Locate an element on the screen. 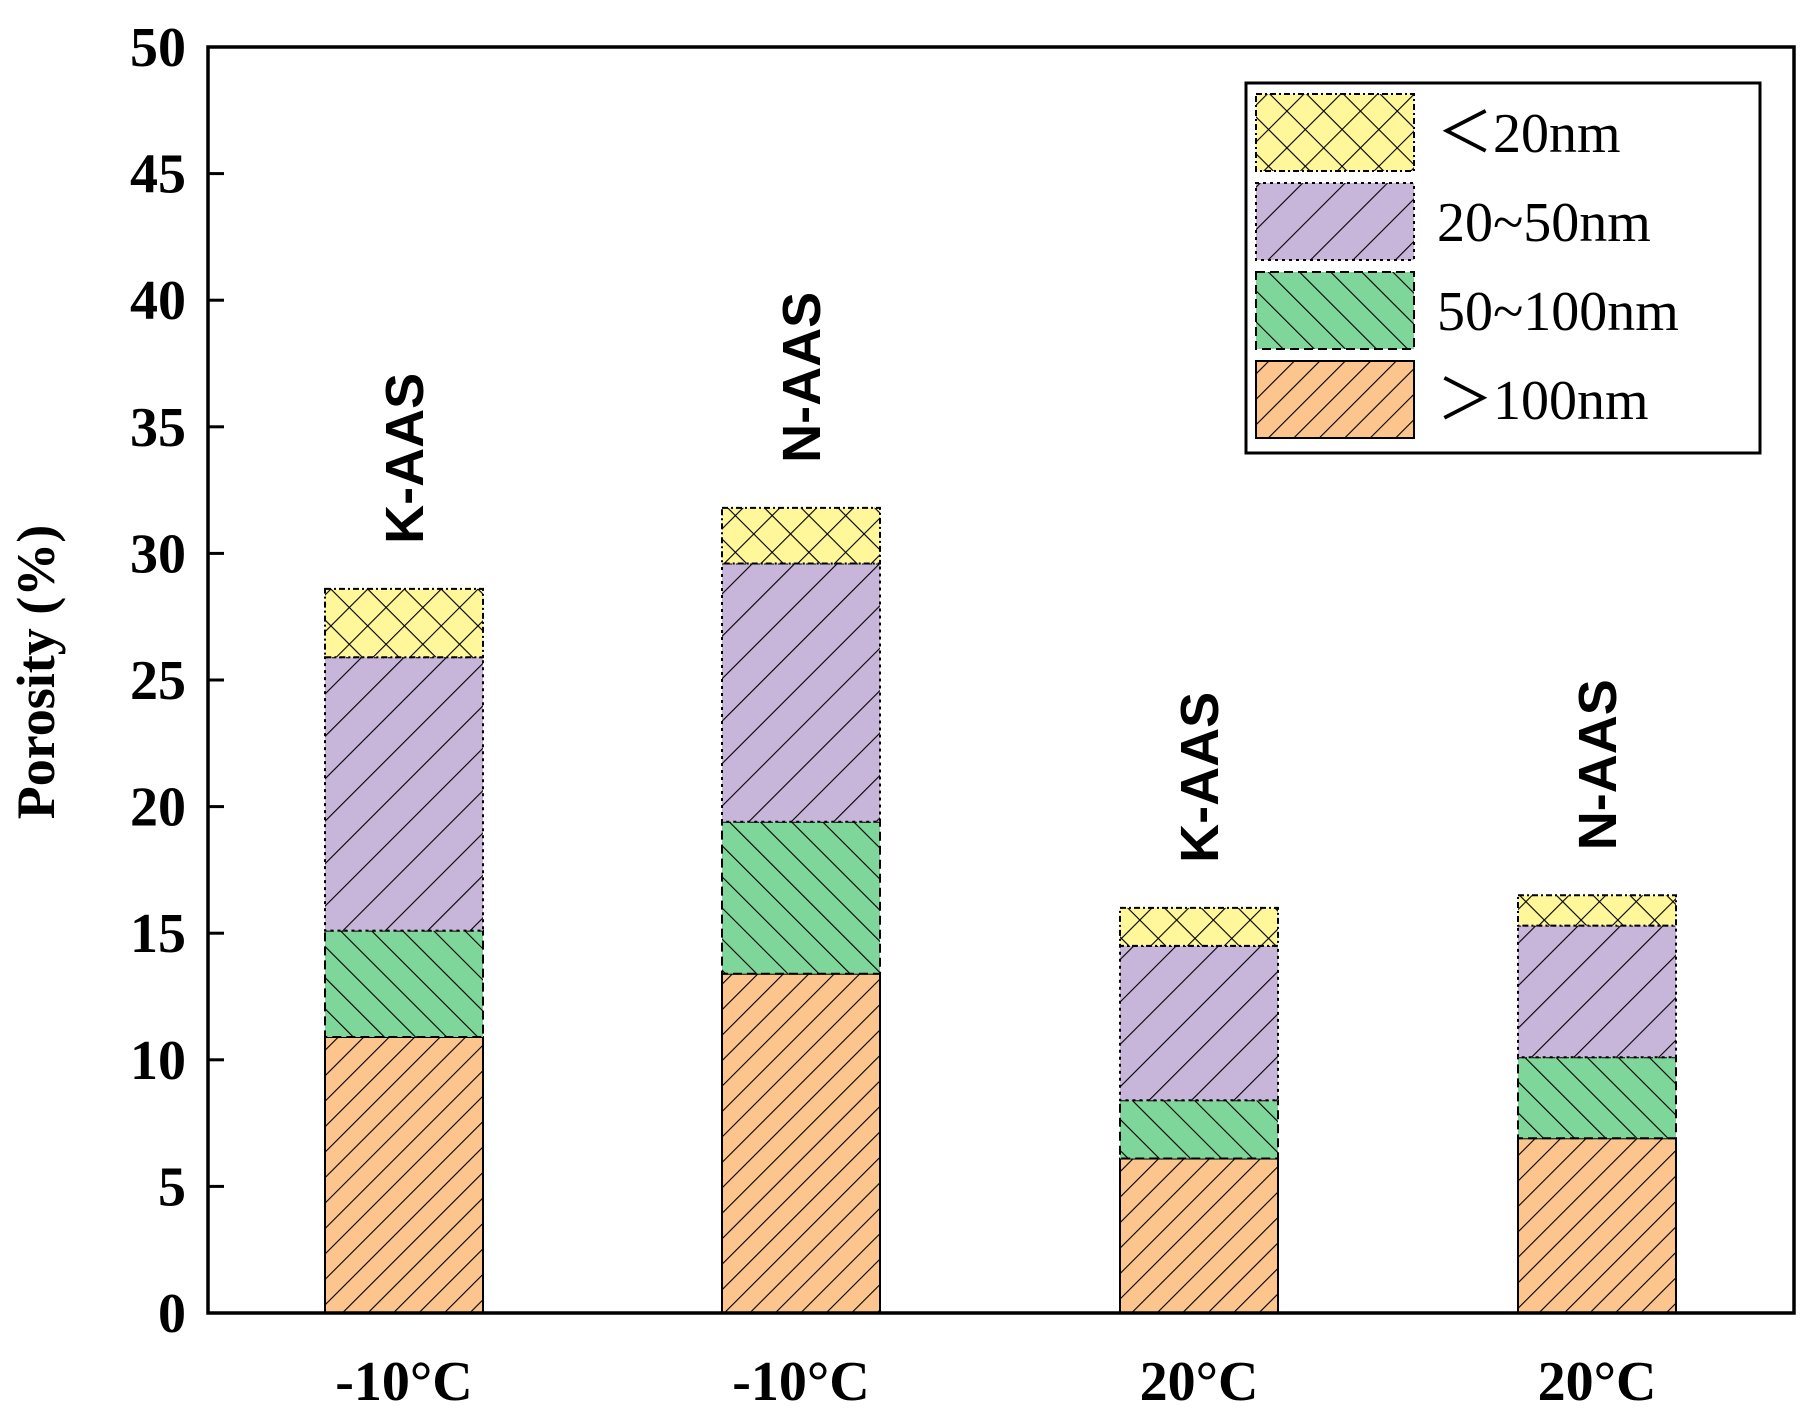 The image size is (1808, 1422). y-tick-label: 5 is located at coordinates (172, 1187).